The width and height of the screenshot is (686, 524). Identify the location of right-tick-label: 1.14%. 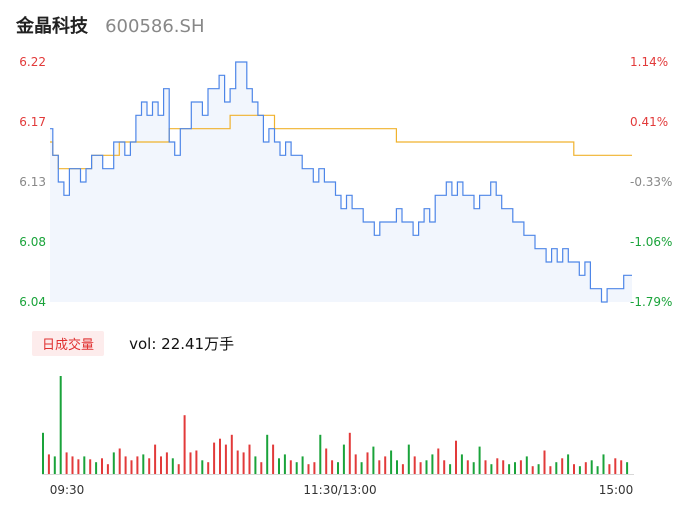
(649, 62).